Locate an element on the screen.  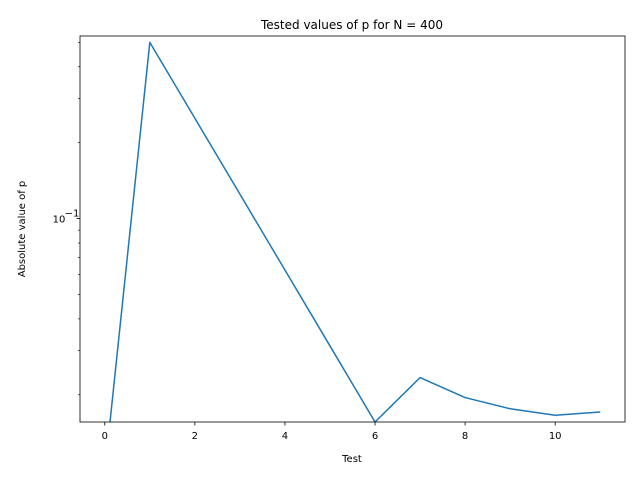
x-axis-ticks: 0 2 4 6 8 10 is located at coordinates (332, 432).